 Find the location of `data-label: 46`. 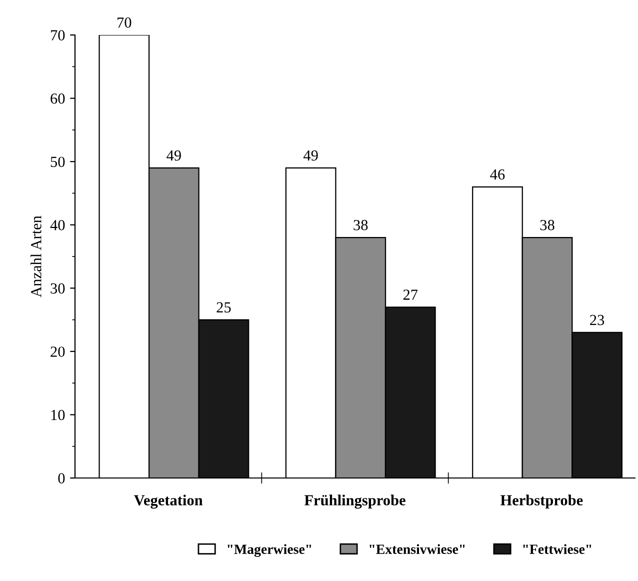

data-label: 46 is located at coordinates (497, 174).